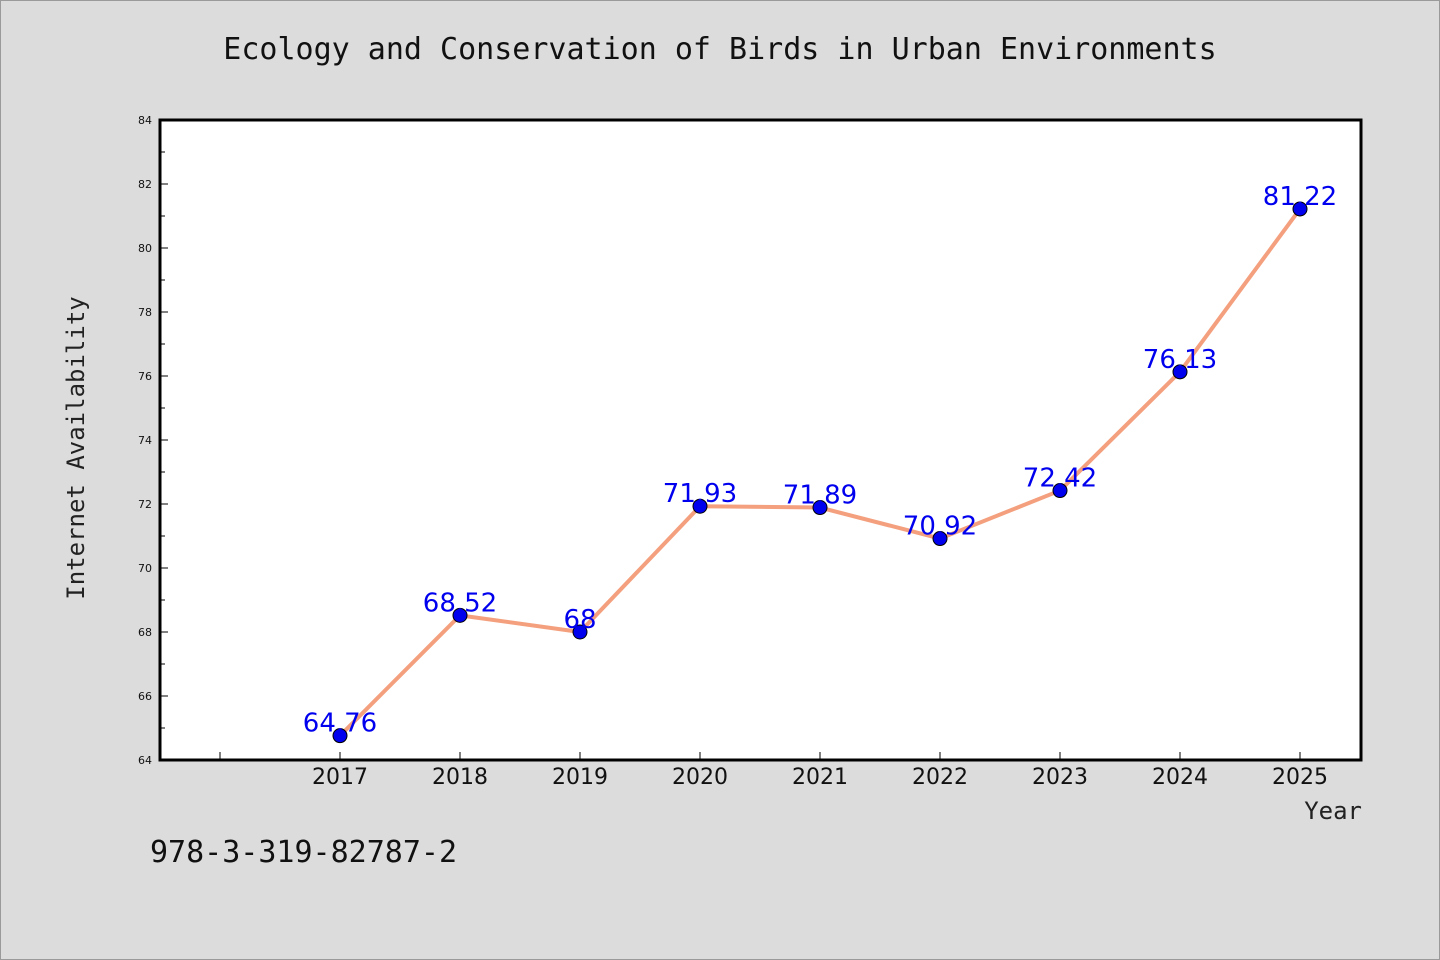  I want to click on data-label: 76.13, so click(1180, 360).